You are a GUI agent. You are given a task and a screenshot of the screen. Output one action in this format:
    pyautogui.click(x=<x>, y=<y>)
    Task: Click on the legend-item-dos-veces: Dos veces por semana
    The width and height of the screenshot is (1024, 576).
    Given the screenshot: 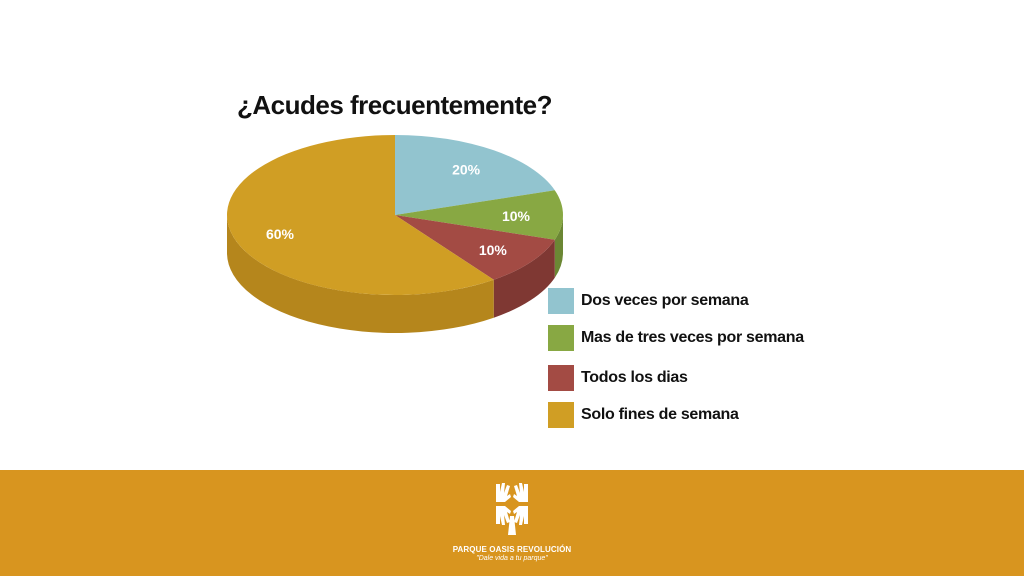 What is the action you would take?
    pyautogui.click(x=648, y=301)
    